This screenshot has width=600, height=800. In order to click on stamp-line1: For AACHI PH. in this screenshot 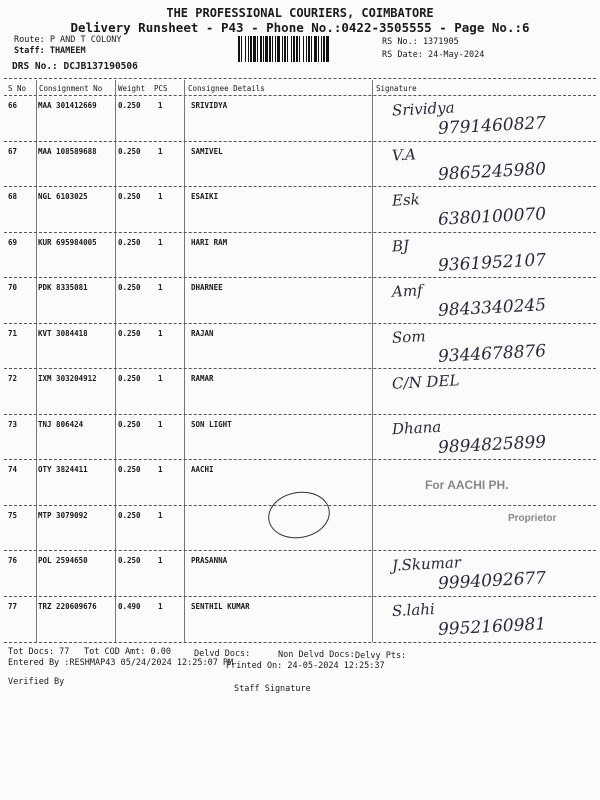, I will do `click(467, 485)`.